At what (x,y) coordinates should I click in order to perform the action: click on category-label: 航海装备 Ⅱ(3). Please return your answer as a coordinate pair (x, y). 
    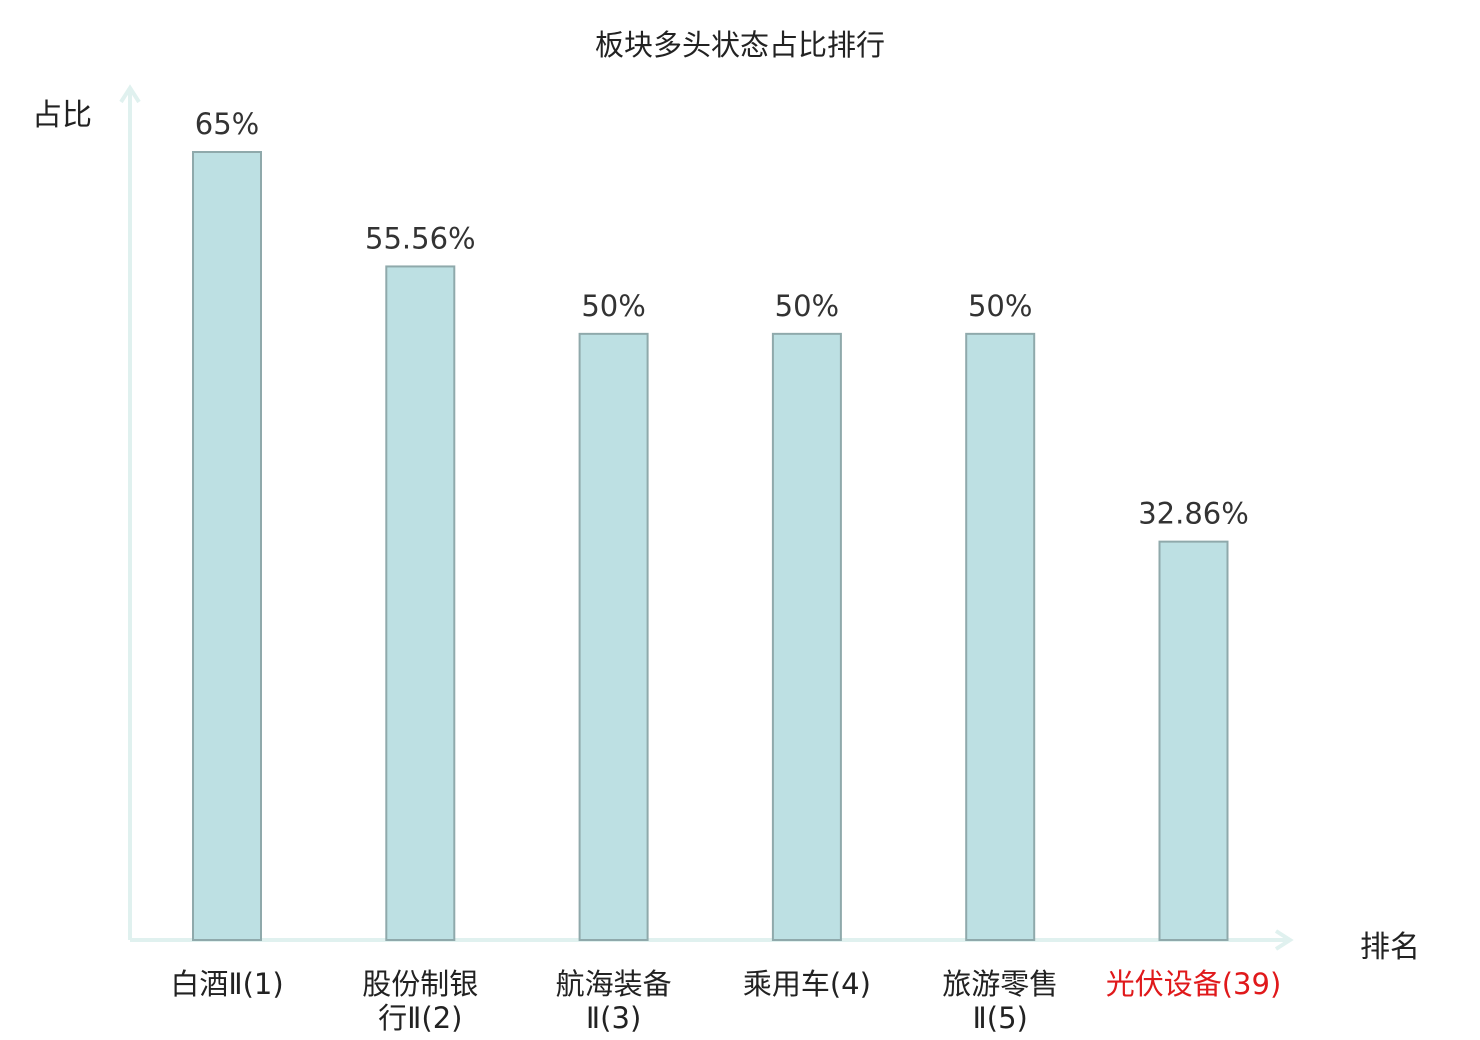
    Looking at the image, I should click on (614, 1001).